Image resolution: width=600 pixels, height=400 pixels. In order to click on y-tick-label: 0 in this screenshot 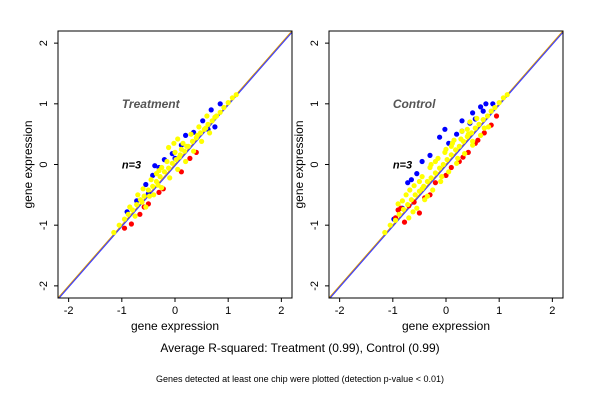, I will do `click(315, 164)`.